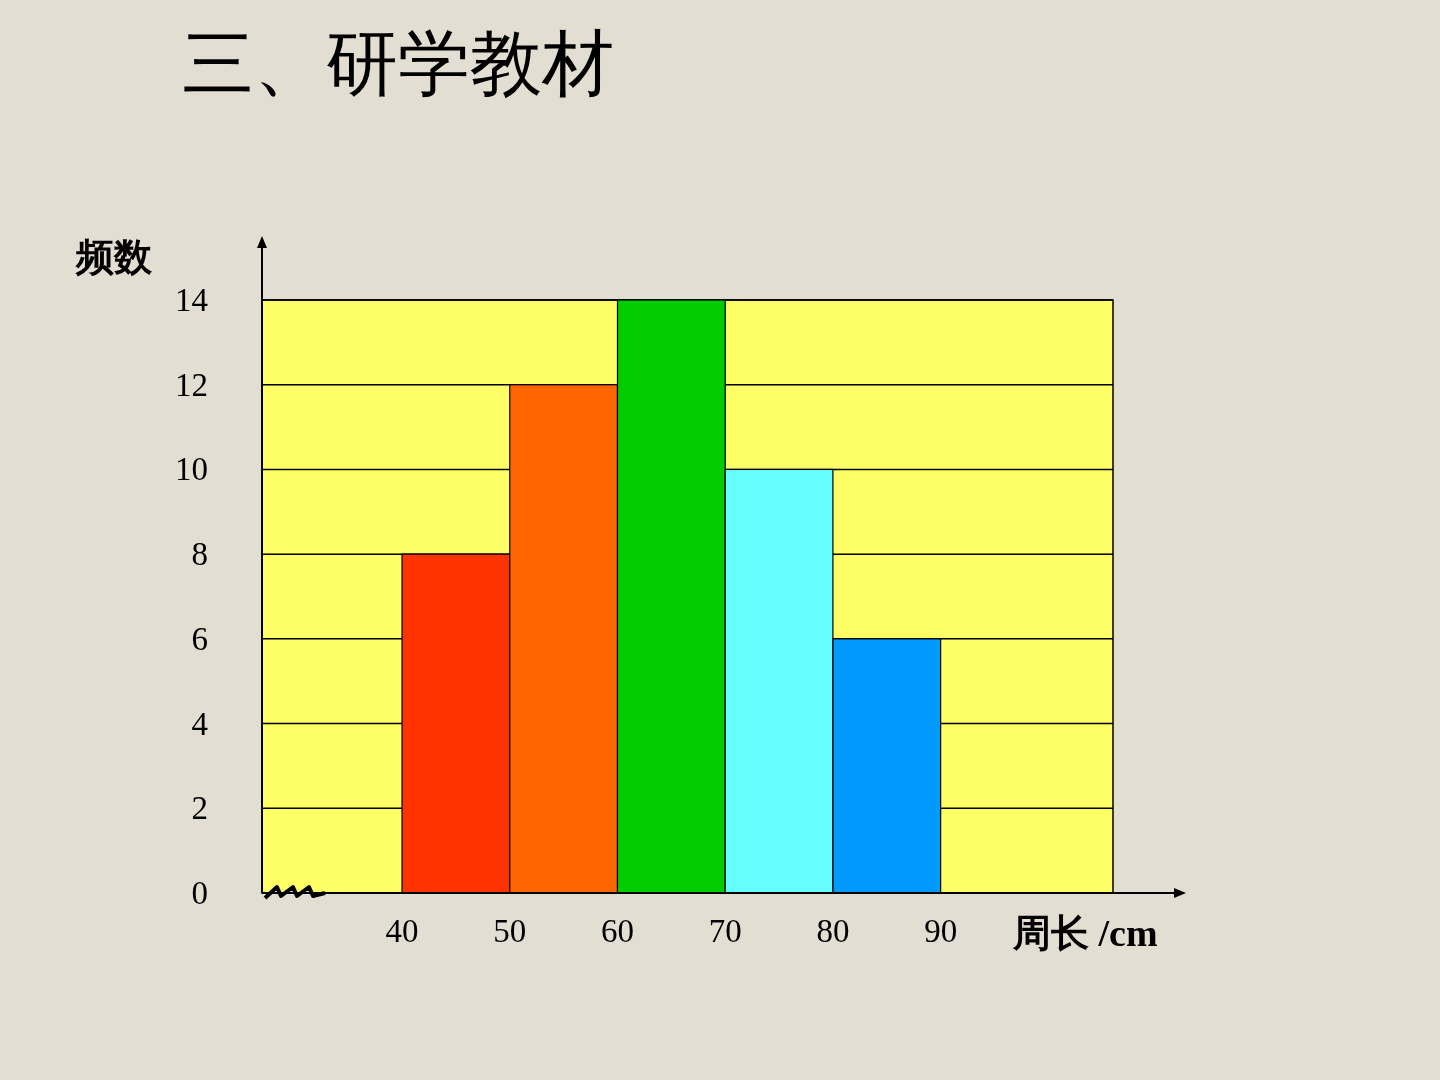 This screenshot has width=1440, height=1080. What do you see at coordinates (191, 469) in the screenshot?
I see `y-tick-label: 10` at bounding box center [191, 469].